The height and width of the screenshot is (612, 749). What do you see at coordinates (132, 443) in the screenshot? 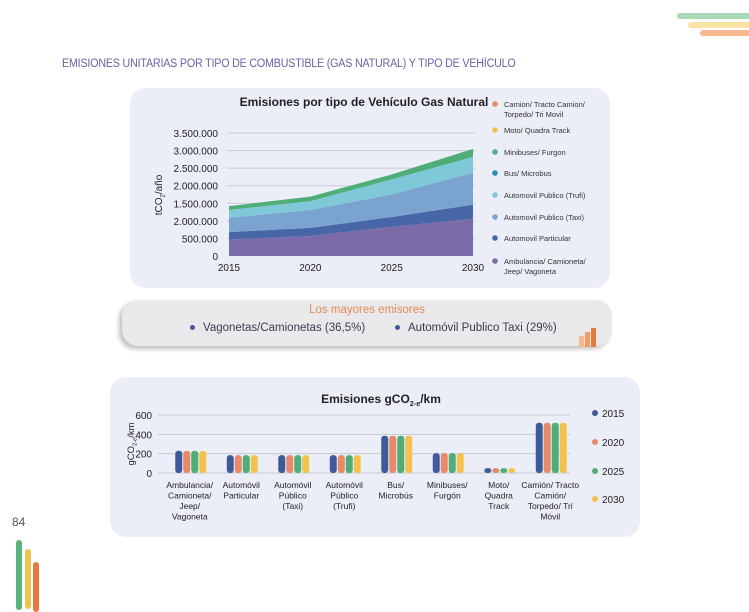
I see `y-axis-label: gCO2-e/km` at bounding box center [132, 443].